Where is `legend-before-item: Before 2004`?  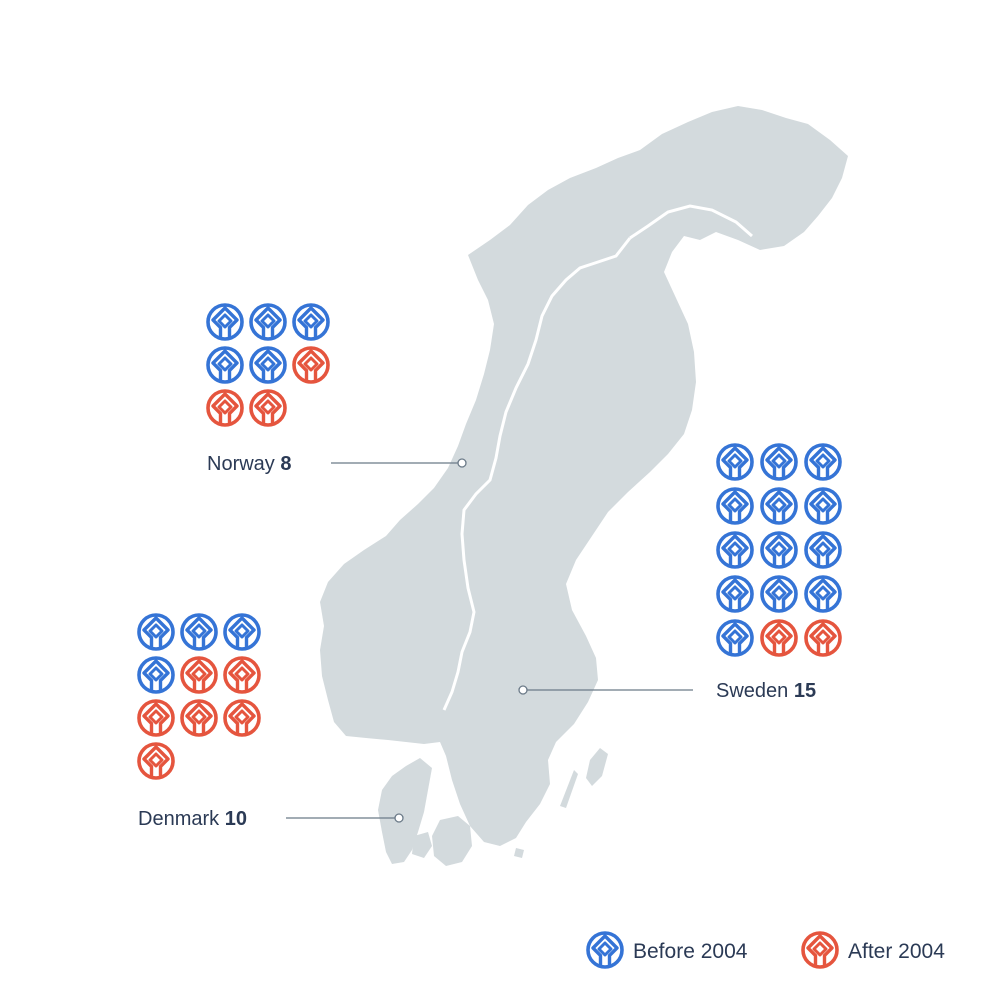 legend-before-item: Before 2004 is located at coordinates (667, 950).